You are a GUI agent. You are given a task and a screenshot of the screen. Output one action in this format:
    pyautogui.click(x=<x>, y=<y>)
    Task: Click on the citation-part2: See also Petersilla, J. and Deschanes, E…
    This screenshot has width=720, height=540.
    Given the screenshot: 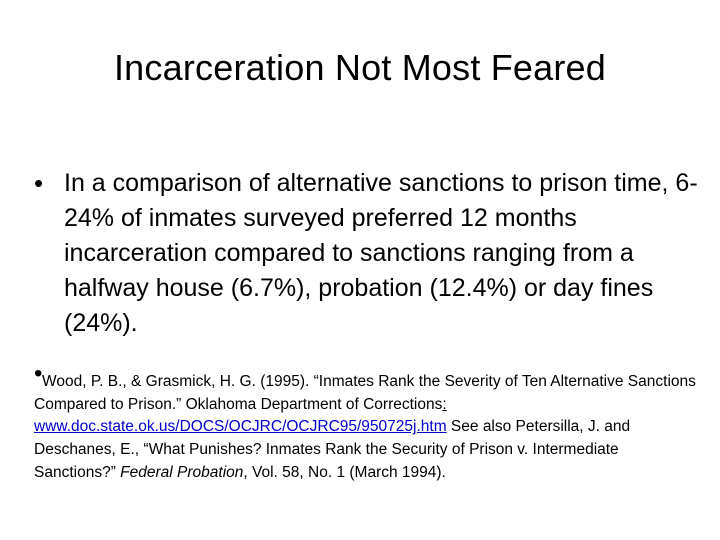 What is the action you would take?
    pyautogui.click(x=332, y=449)
    